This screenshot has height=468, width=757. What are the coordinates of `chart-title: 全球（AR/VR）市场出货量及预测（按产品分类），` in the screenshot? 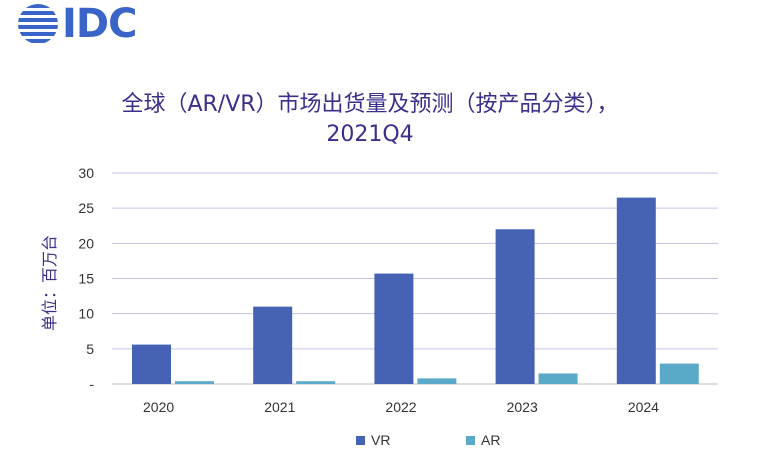 It's located at (370, 104).